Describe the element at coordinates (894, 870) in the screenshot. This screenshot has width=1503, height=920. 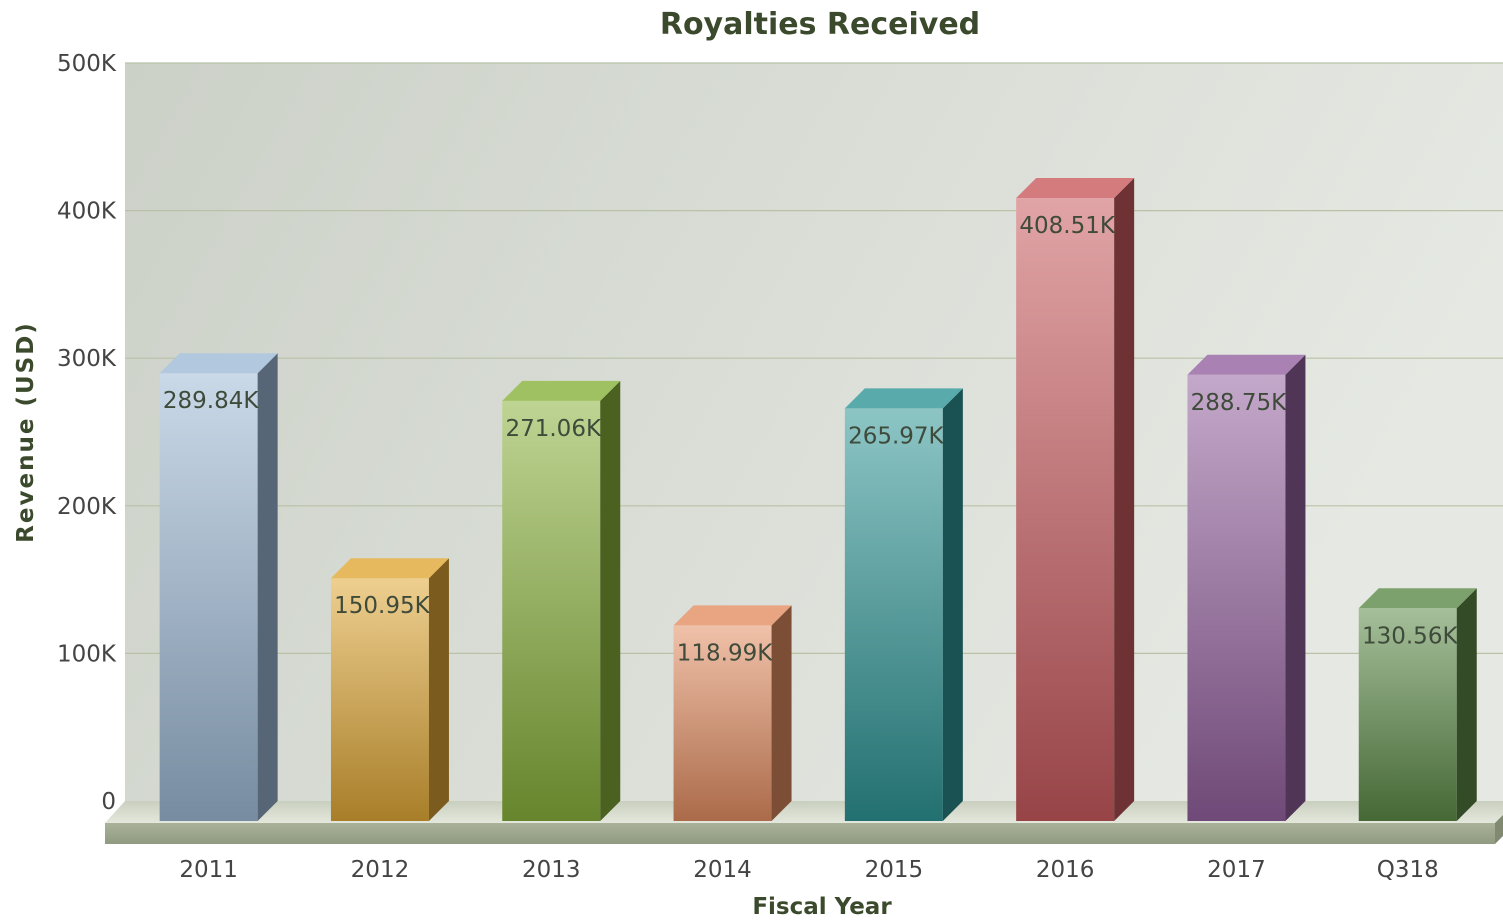
I see `x-tick-label: 2015` at that location.